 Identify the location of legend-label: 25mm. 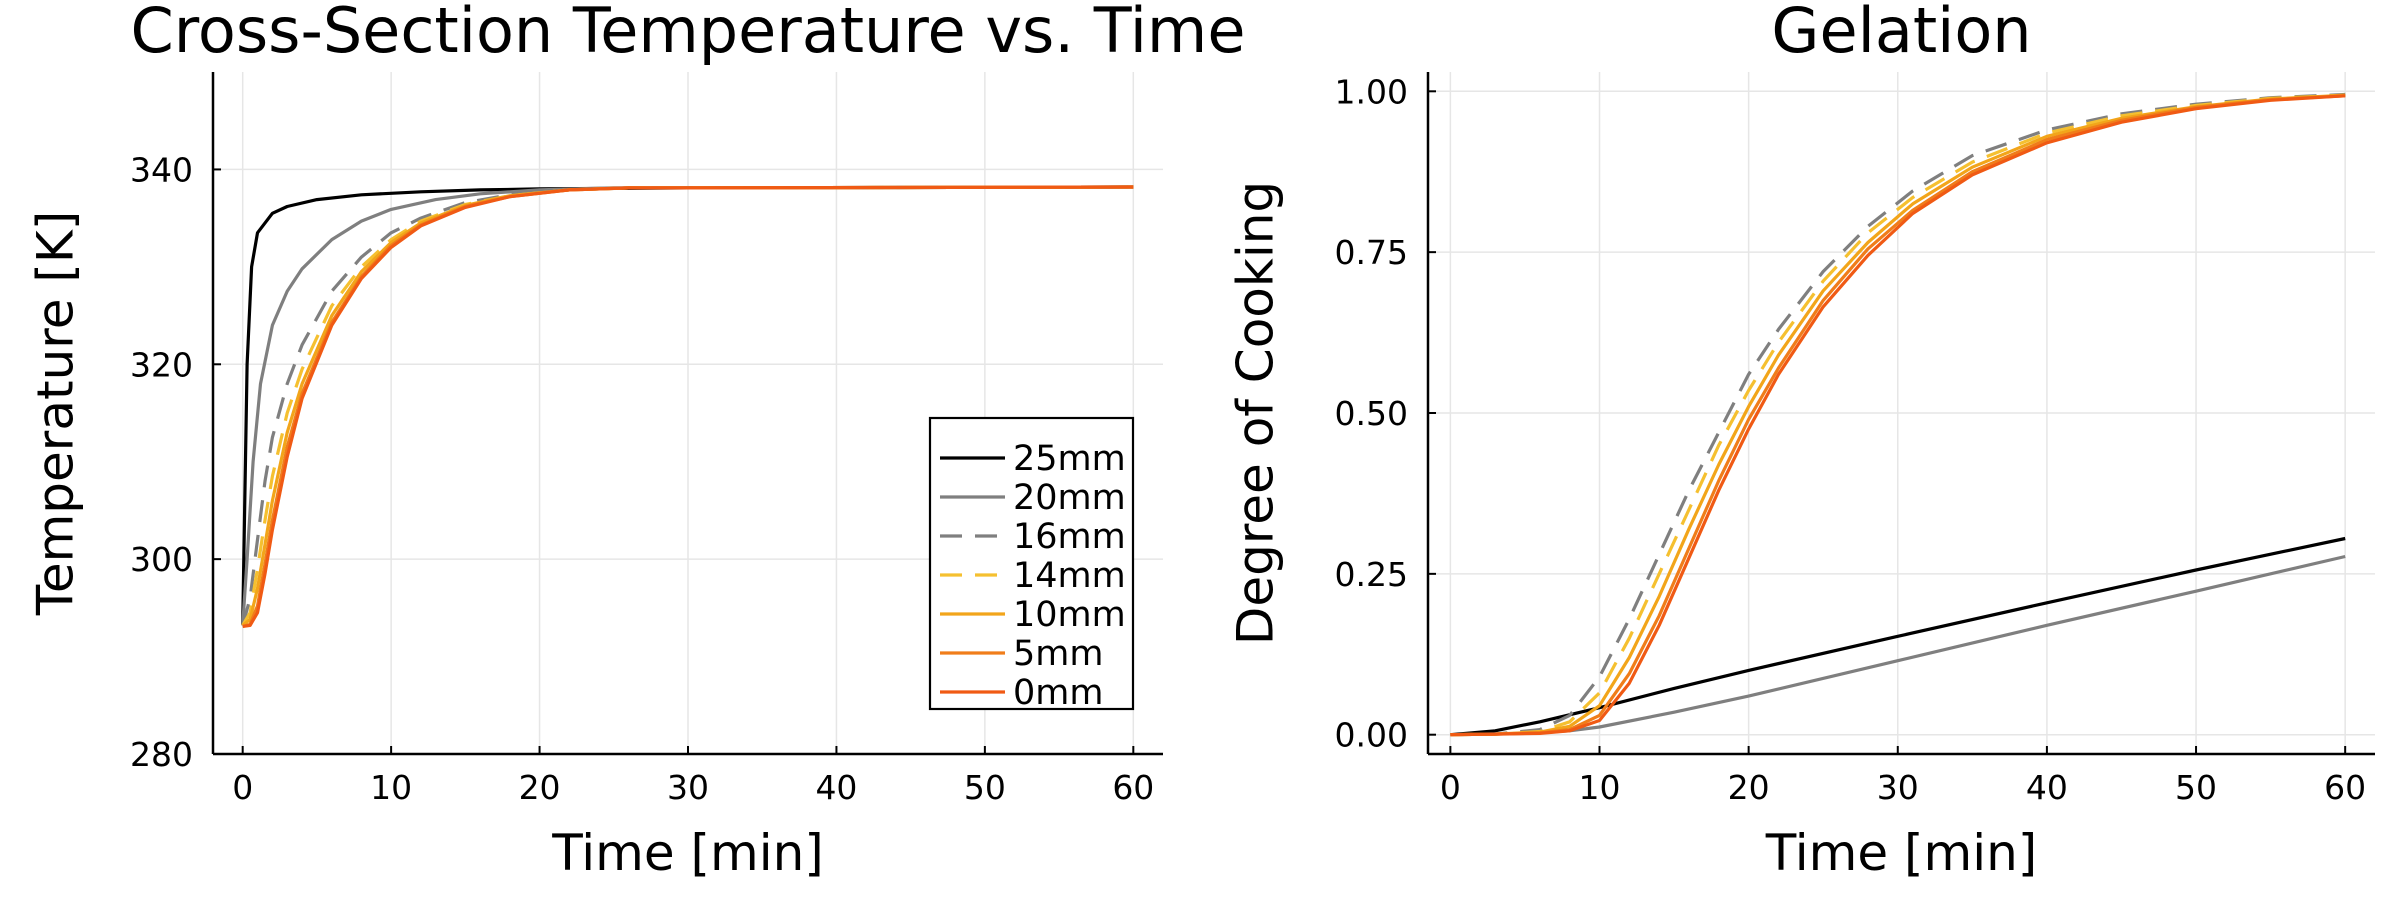
(1069, 459).